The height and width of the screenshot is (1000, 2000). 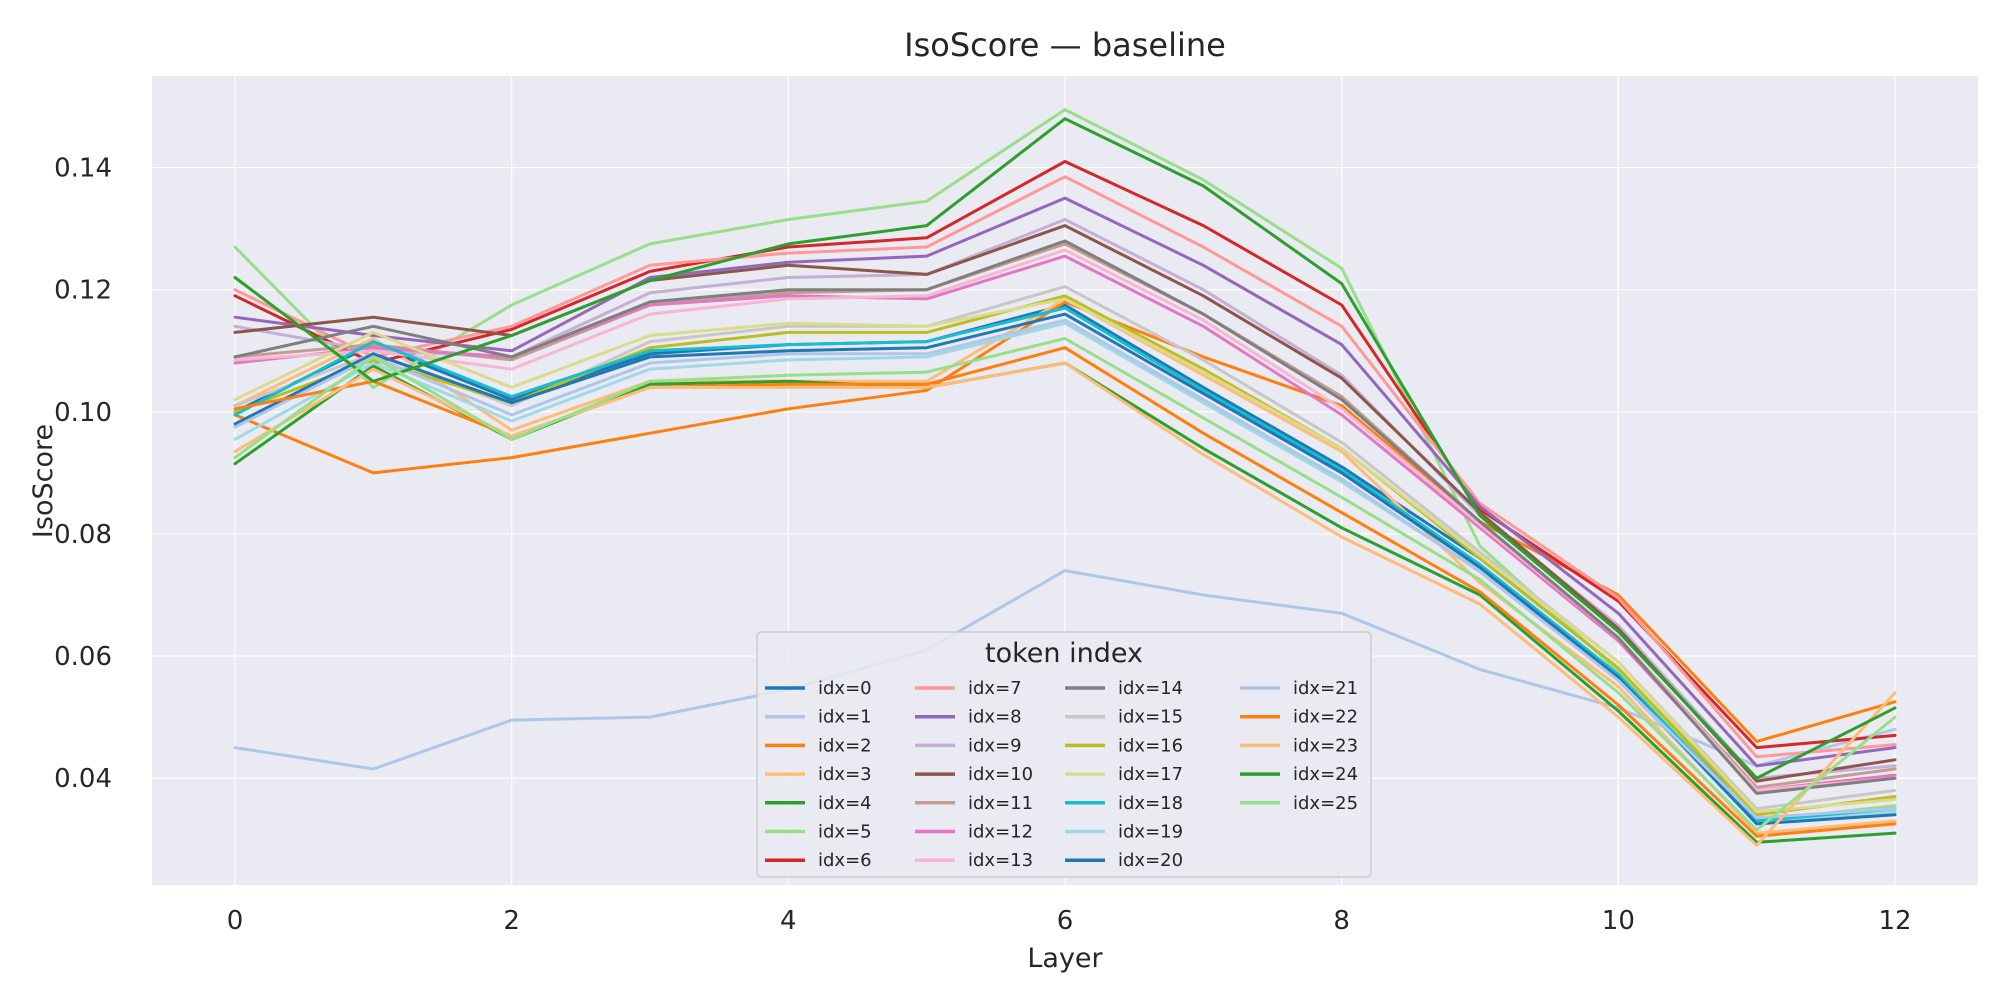 I want to click on legend-box, so click(x=1064, y=754).